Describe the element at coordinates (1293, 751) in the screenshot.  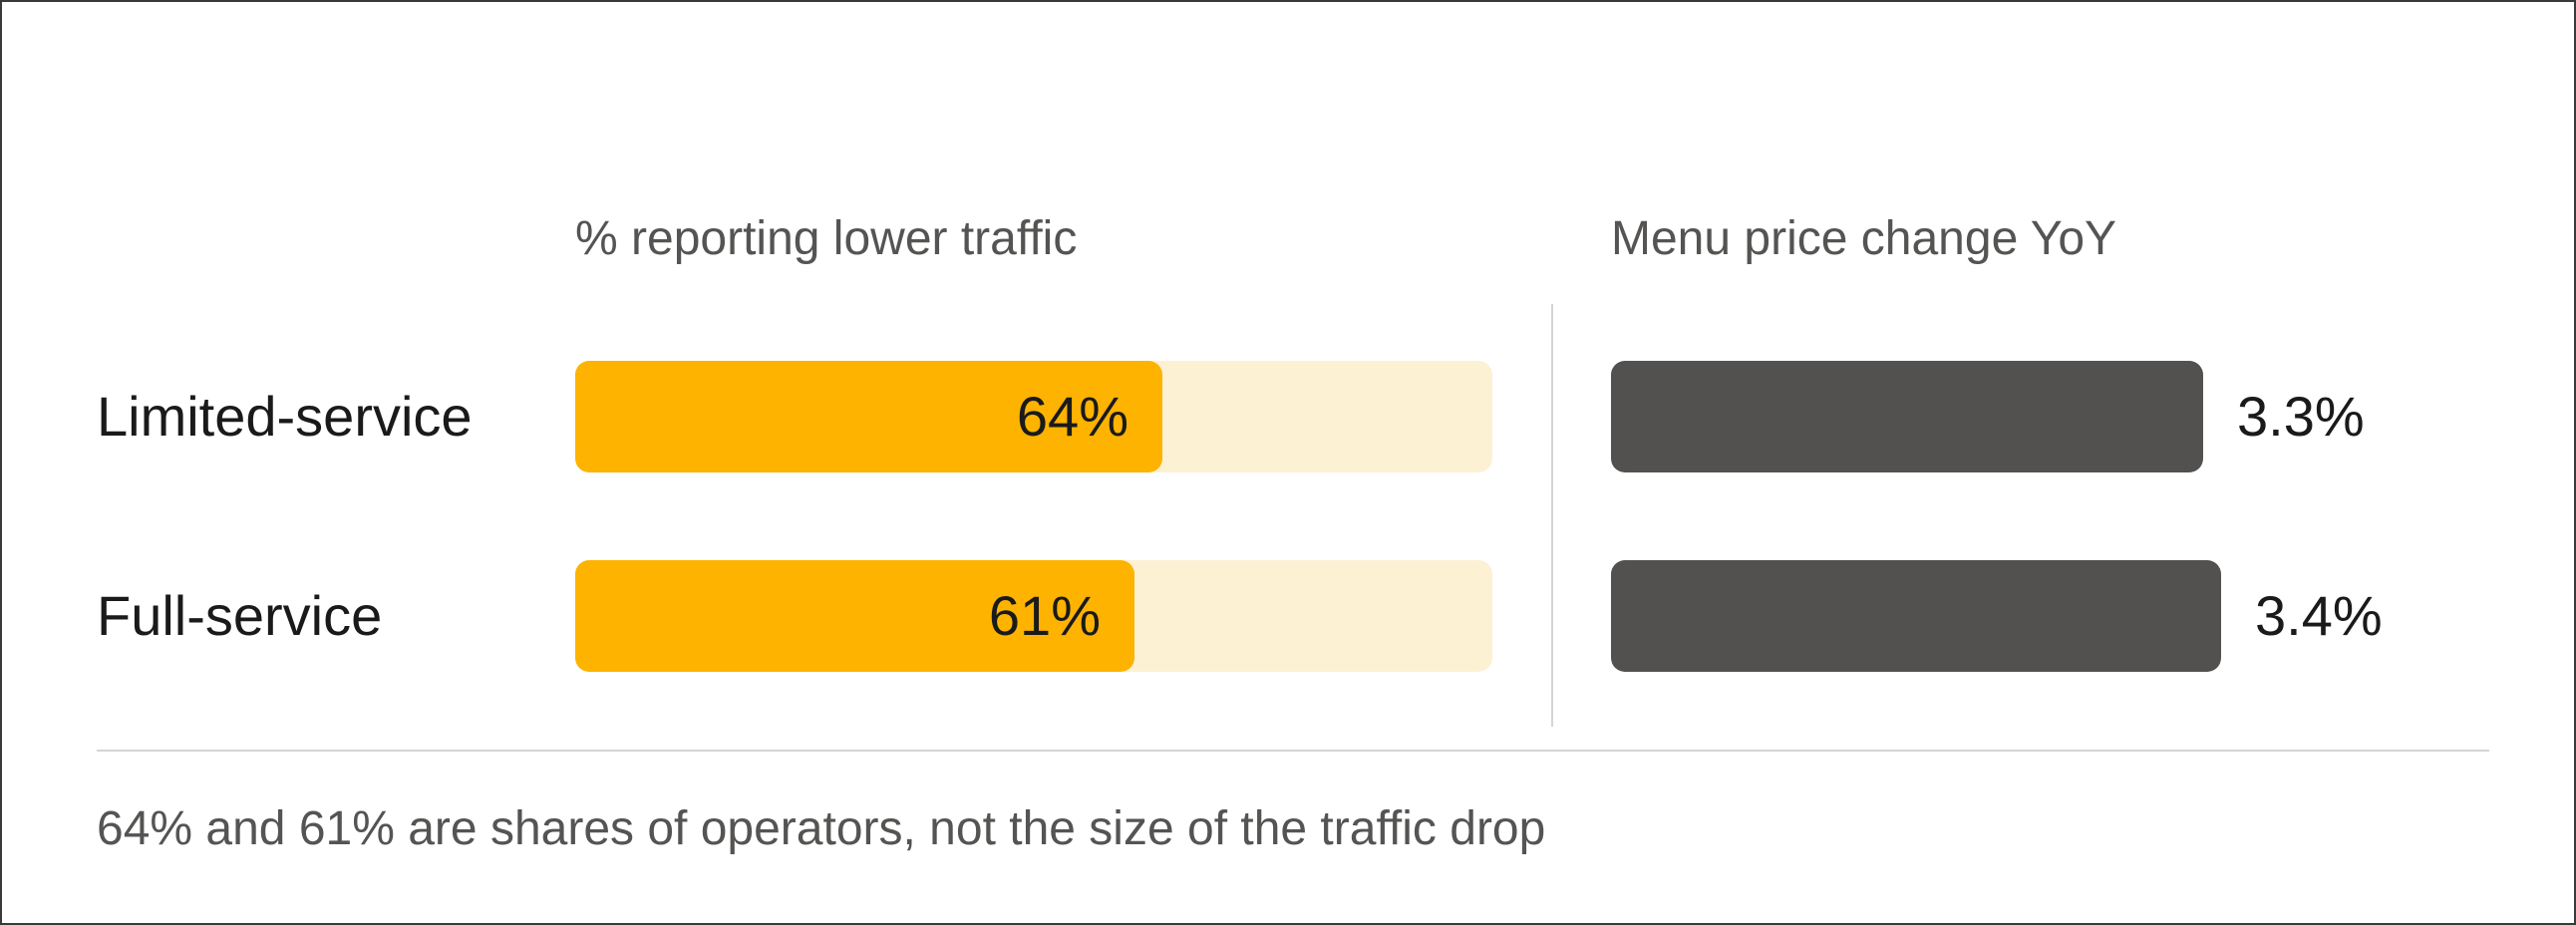
I see `footnote-divider` at that location.